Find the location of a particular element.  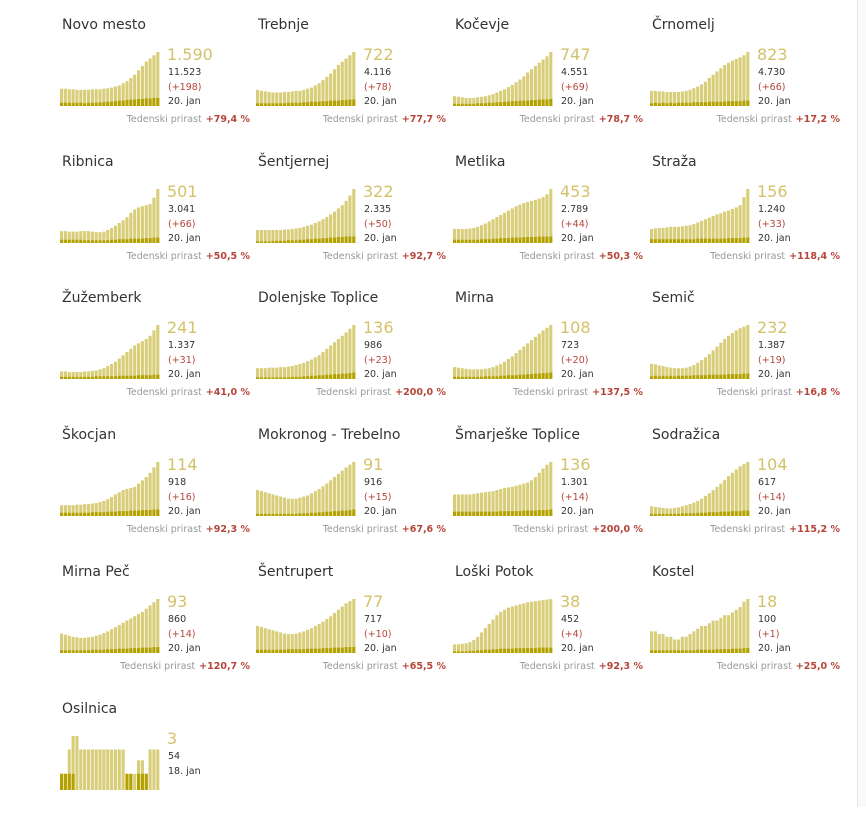

active-cases-value: 38 is located at coordinates (570, 601).